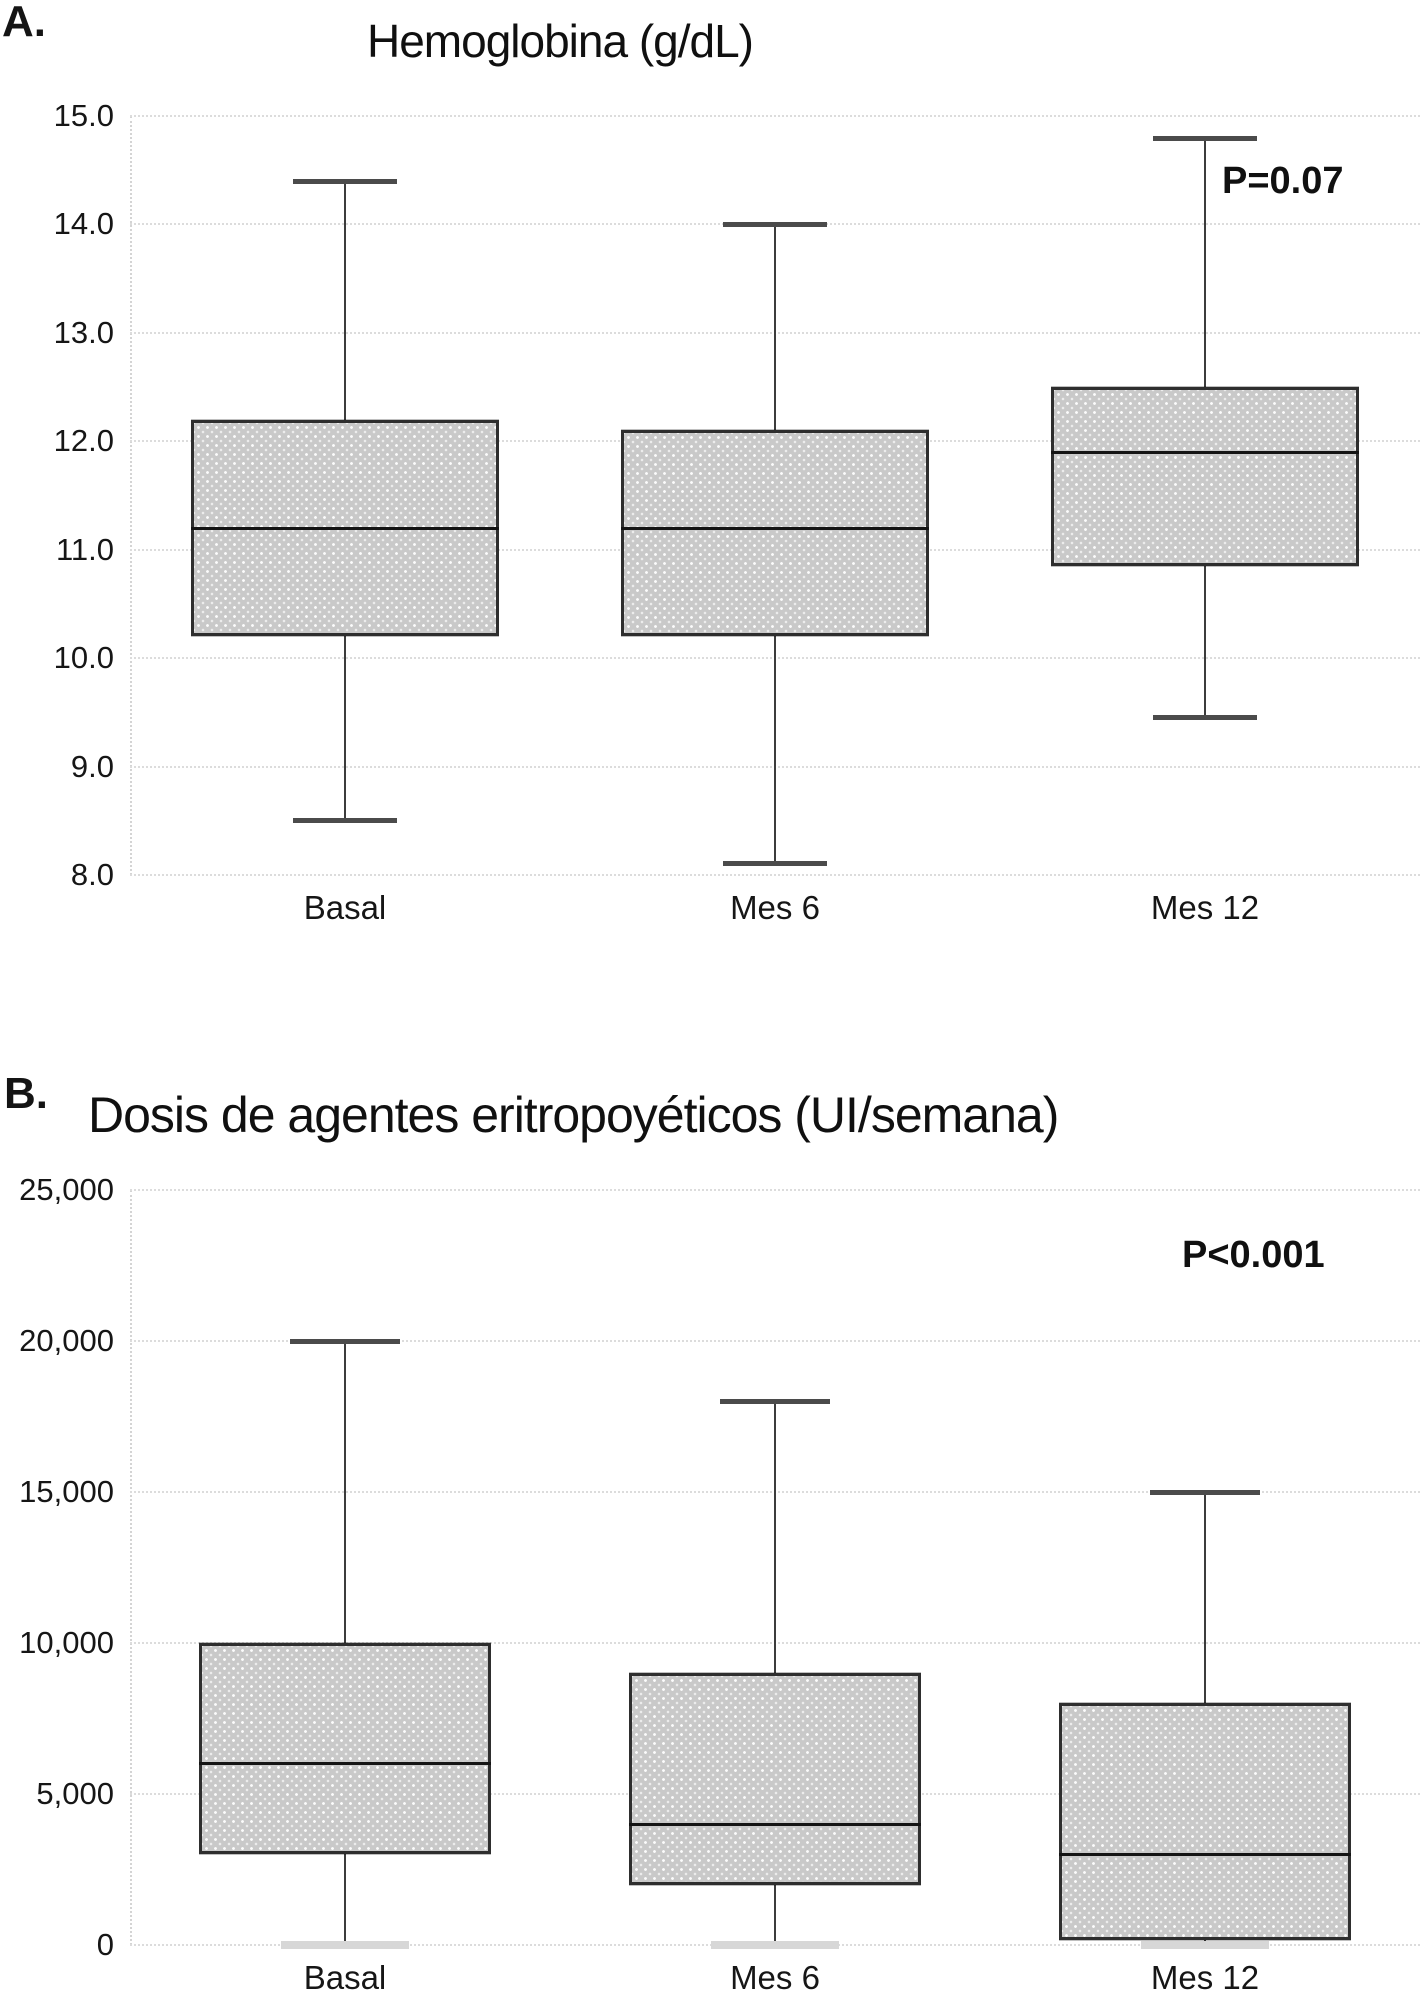  What do you see at coordinates (83, 441) in the screenshot?
I see `y-tick-label: 12.0` at bounding box center [83, 441].